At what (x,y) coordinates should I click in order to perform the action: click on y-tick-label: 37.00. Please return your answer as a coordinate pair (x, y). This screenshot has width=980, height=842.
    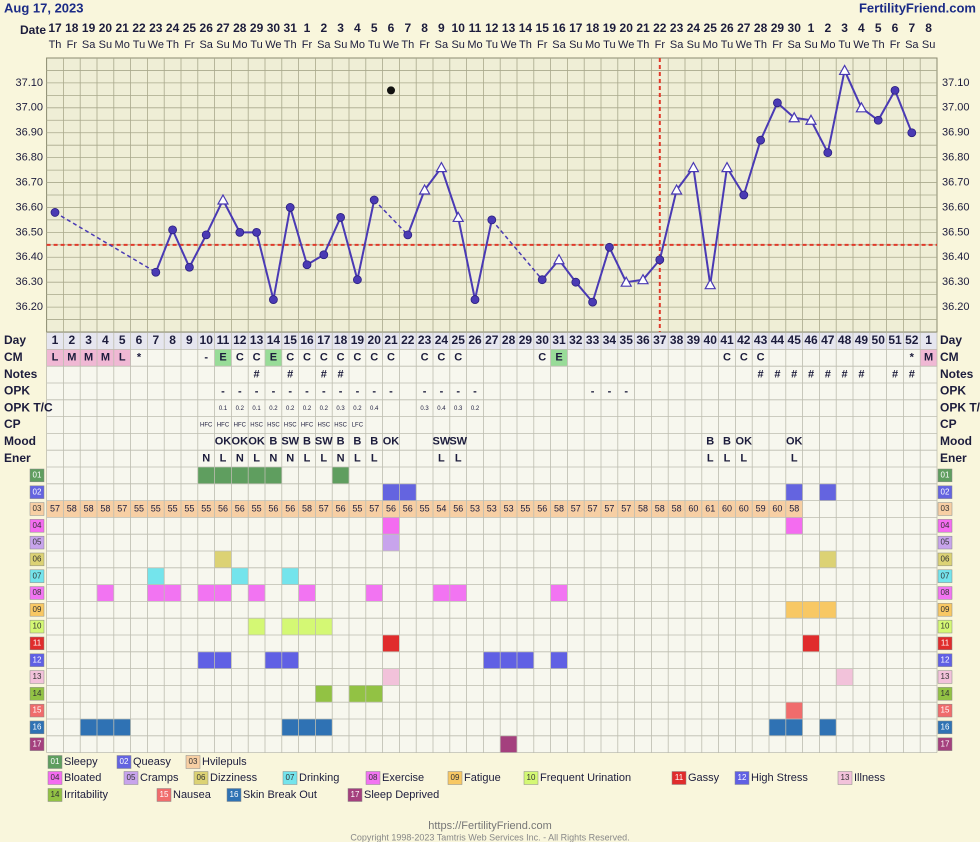
    Looking at the image, I should click on (29, 108).